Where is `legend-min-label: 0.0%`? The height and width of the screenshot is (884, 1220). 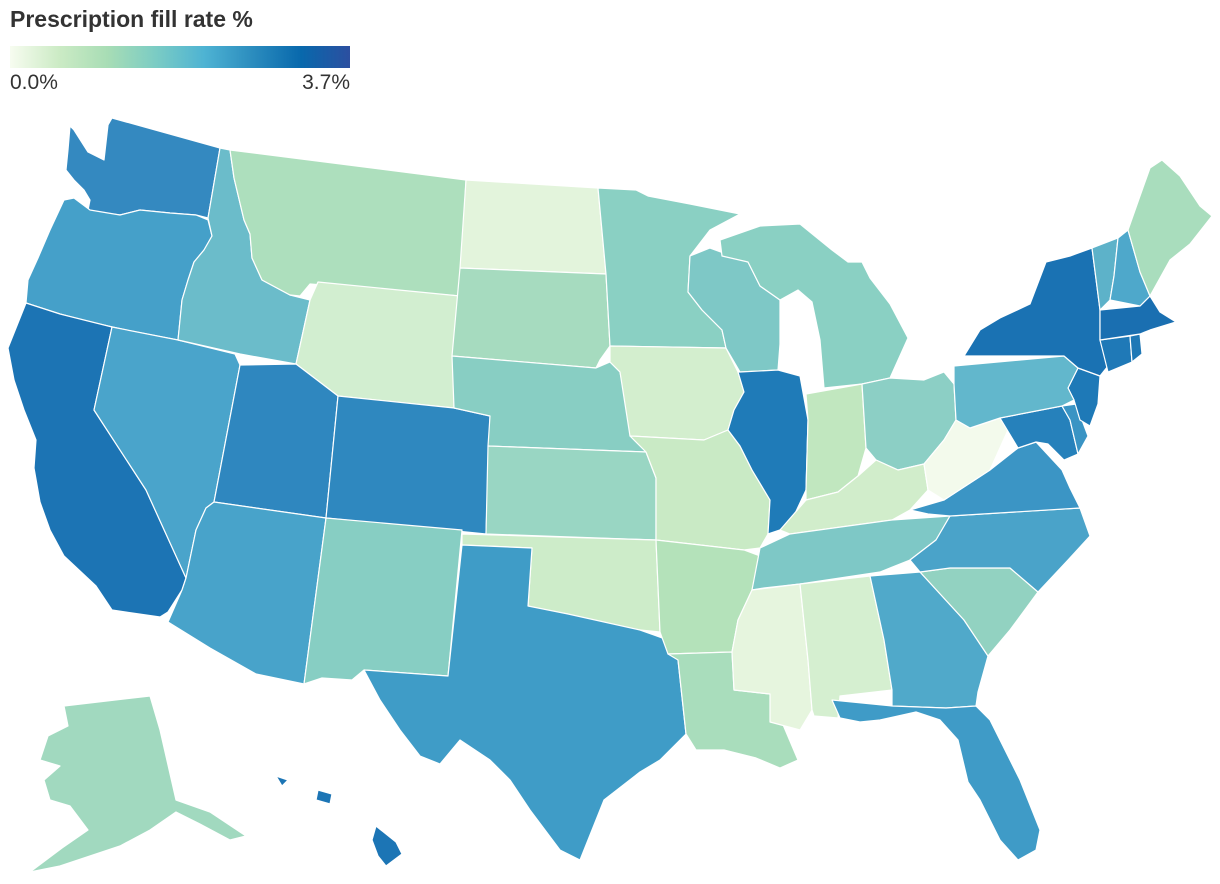 legend-min-label: 0.0% is located at coordinates (34, 82).